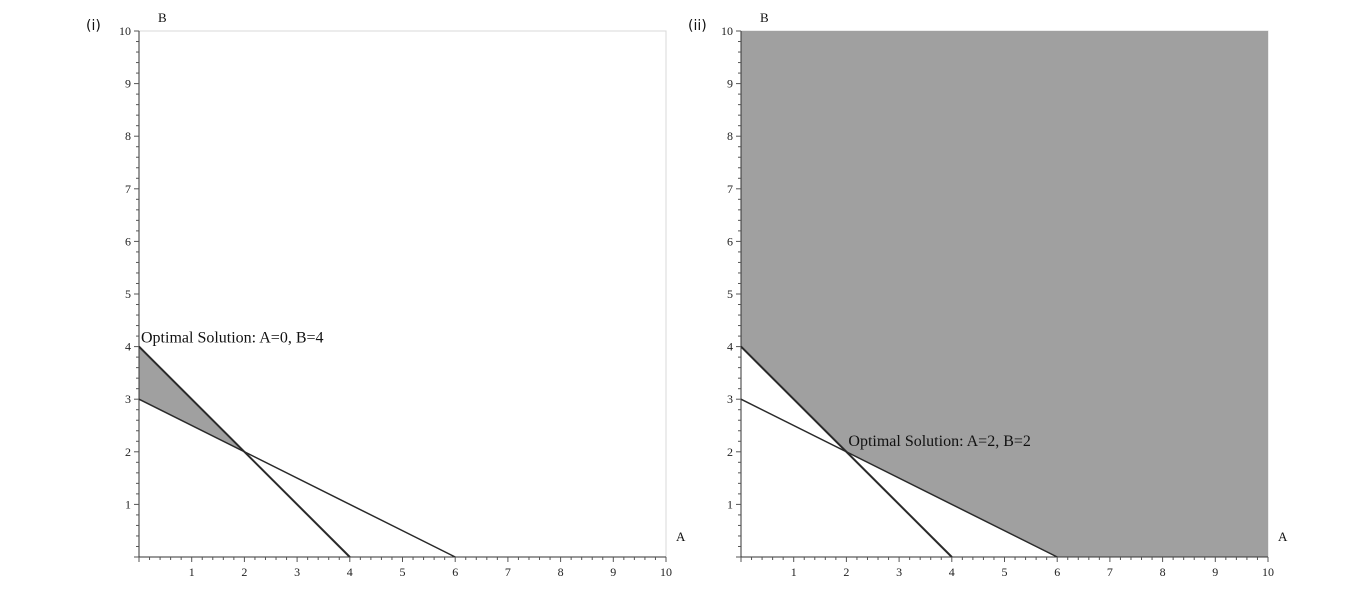  I want to click on optimal-solution-annotation: Optimal Solution: A=2, B=2, so click(939, 441).